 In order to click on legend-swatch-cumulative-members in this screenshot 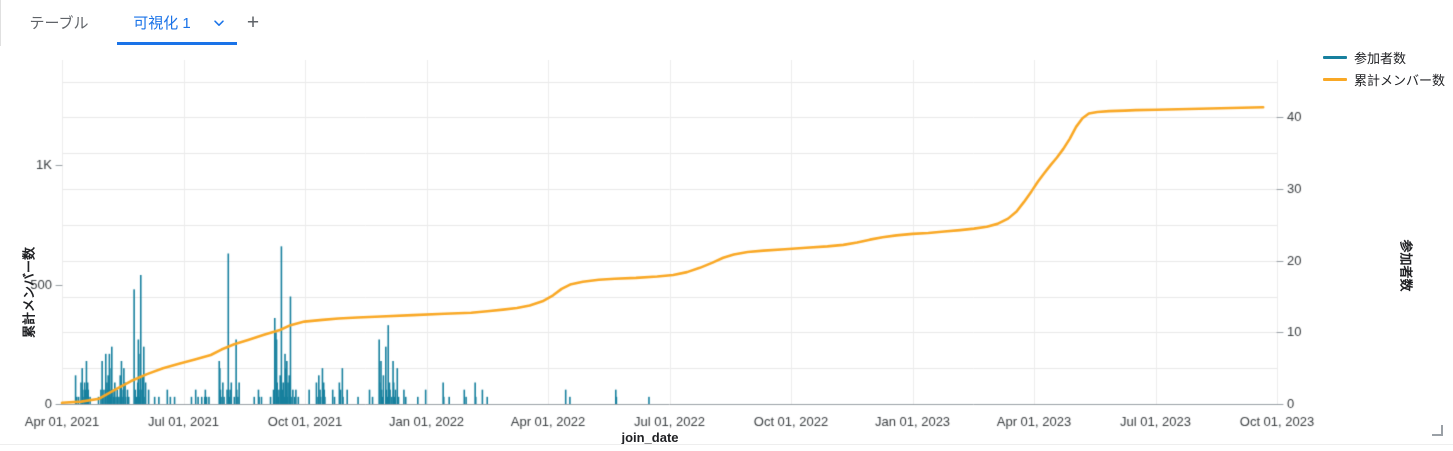, I will do `click(1334, 79)`.